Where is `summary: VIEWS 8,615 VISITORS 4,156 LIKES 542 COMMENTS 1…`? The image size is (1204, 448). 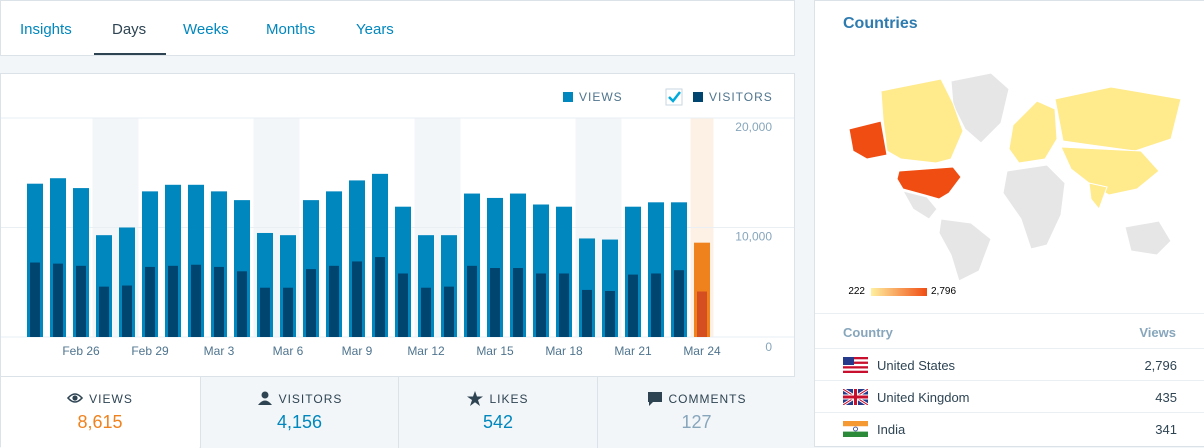 summary: VIEWS 8,615 VISITORS 4,156 LIKES 542 COMMENTS 1… is located at coordinates (398, 412).